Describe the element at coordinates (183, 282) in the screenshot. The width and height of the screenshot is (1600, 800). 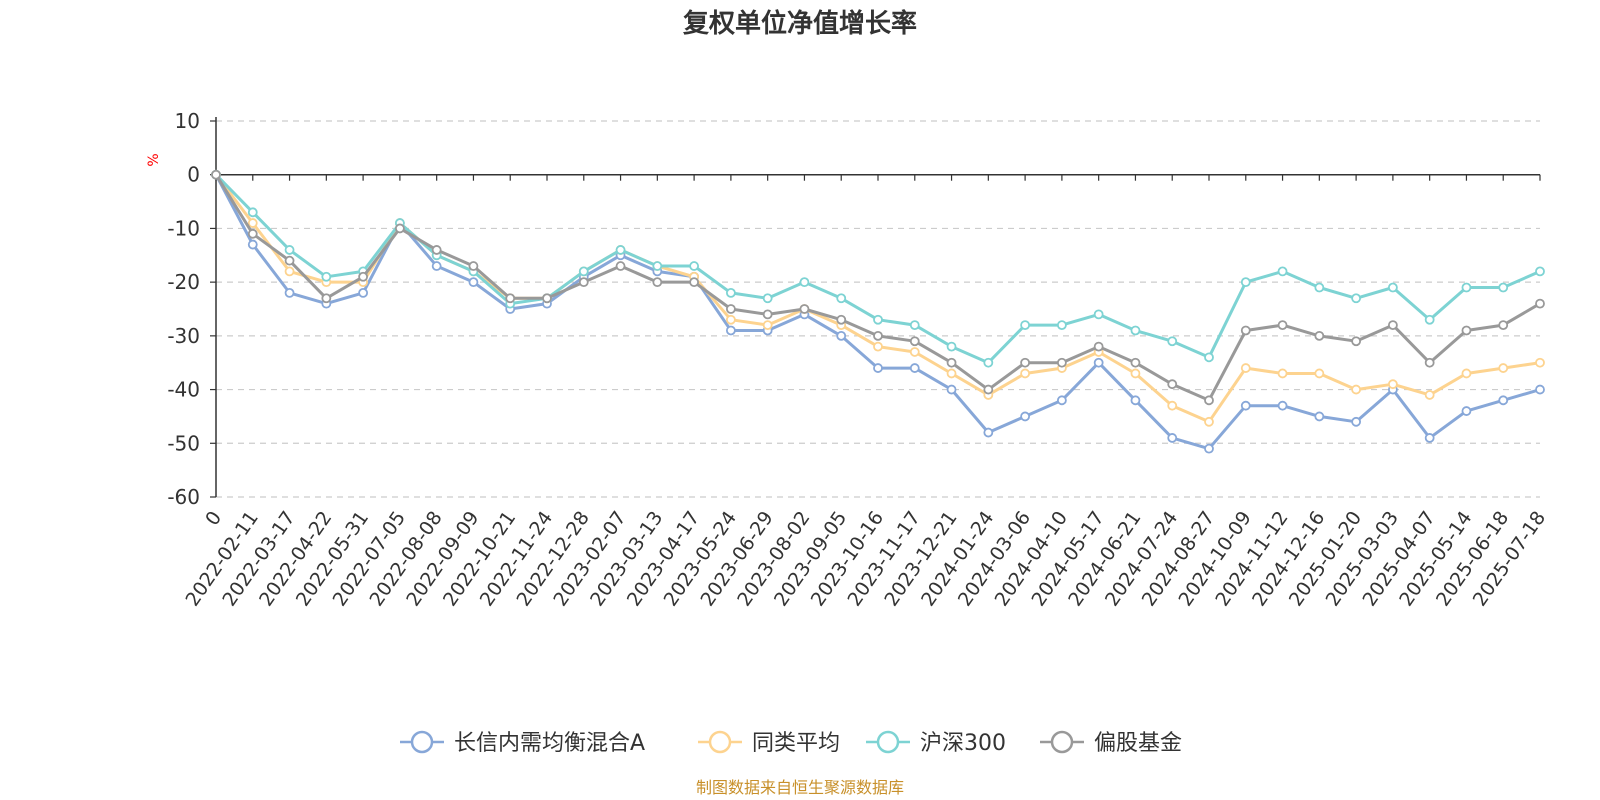
I see `y-tick-label: -20` at that location.